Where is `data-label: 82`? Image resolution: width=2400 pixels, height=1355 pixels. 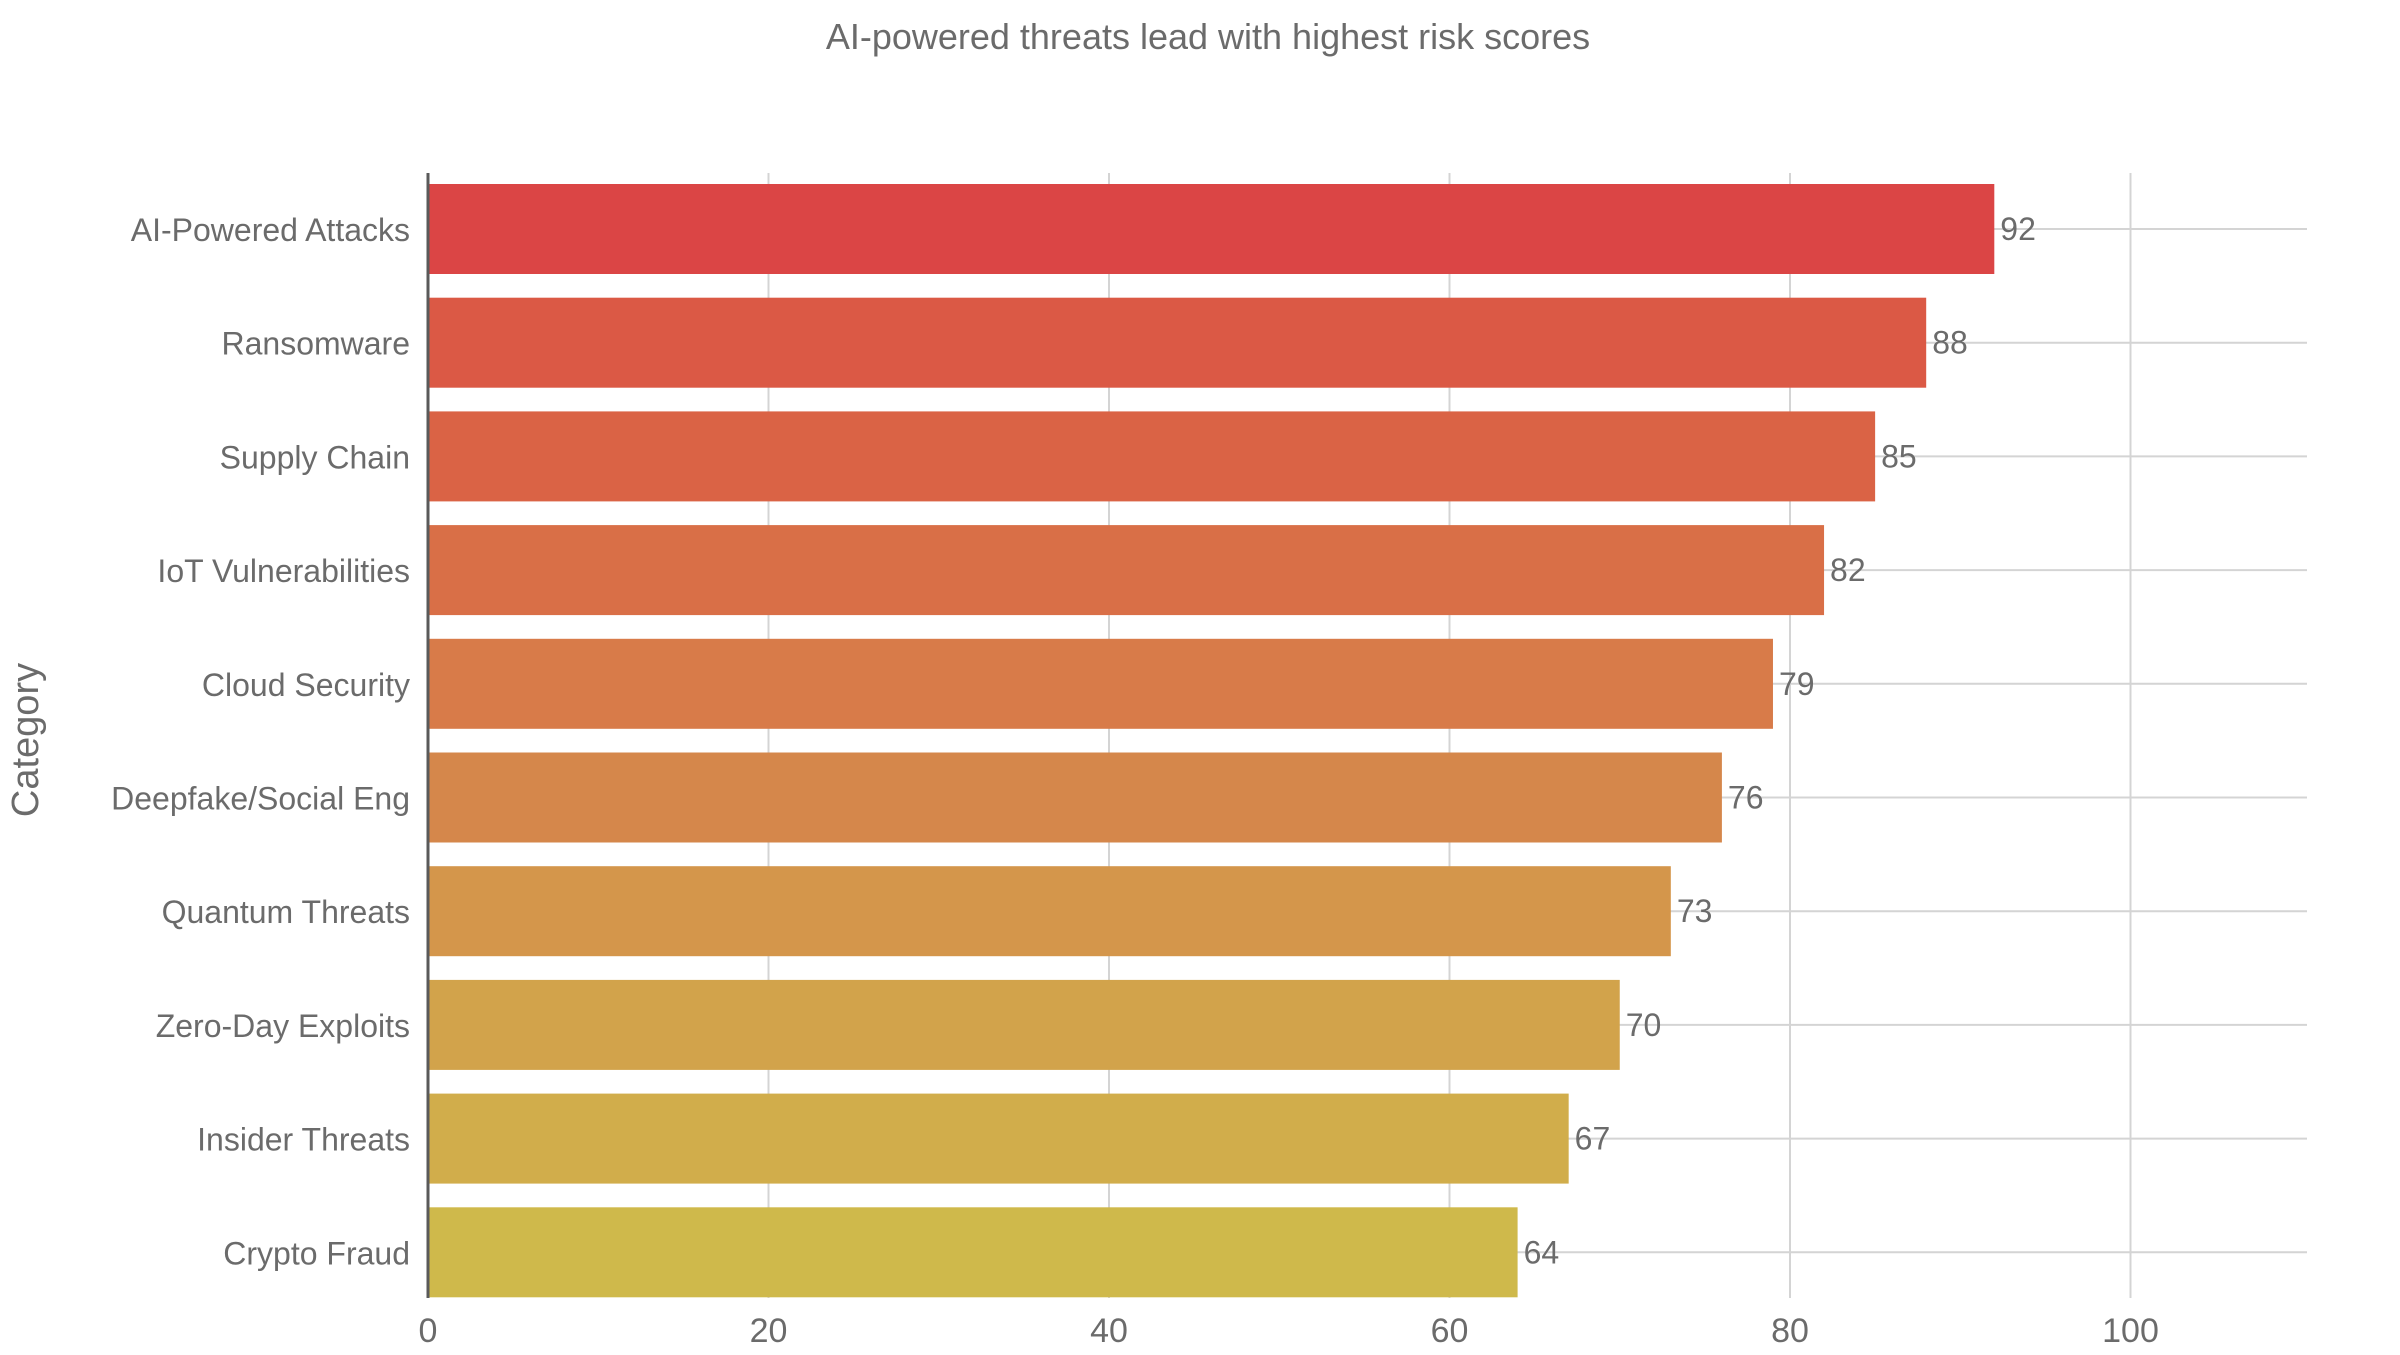 data-label: 82 is located at coordinates (1848, 570).